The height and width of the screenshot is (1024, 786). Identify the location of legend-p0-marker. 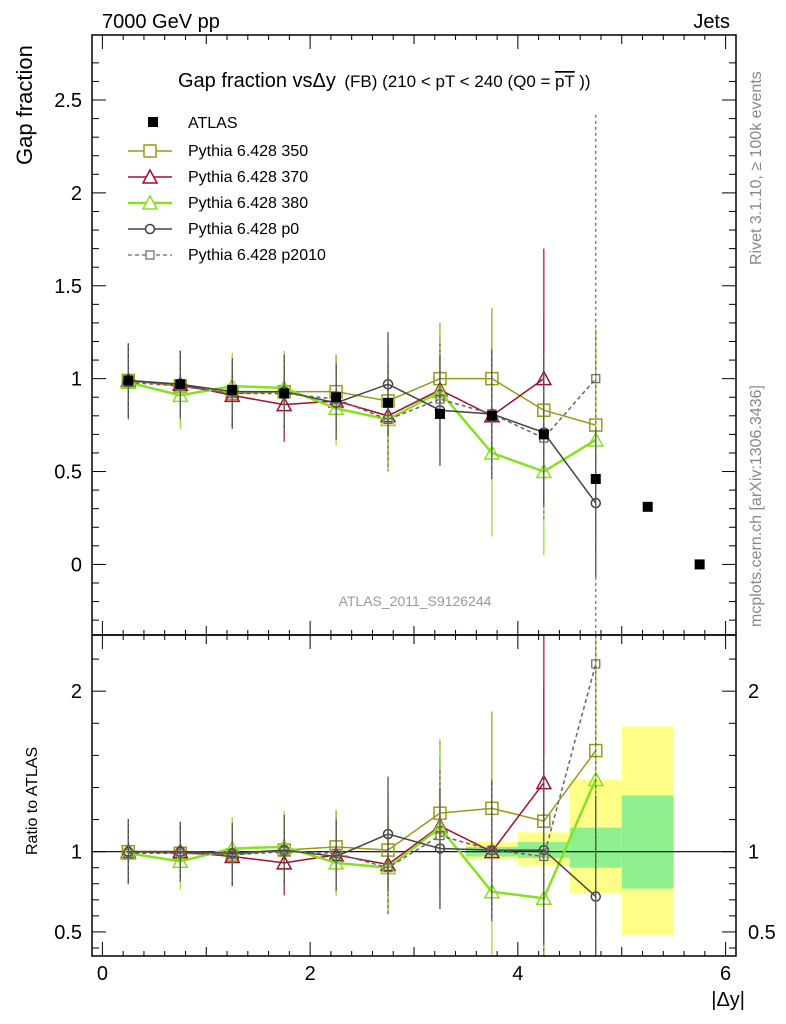
(150, 229).